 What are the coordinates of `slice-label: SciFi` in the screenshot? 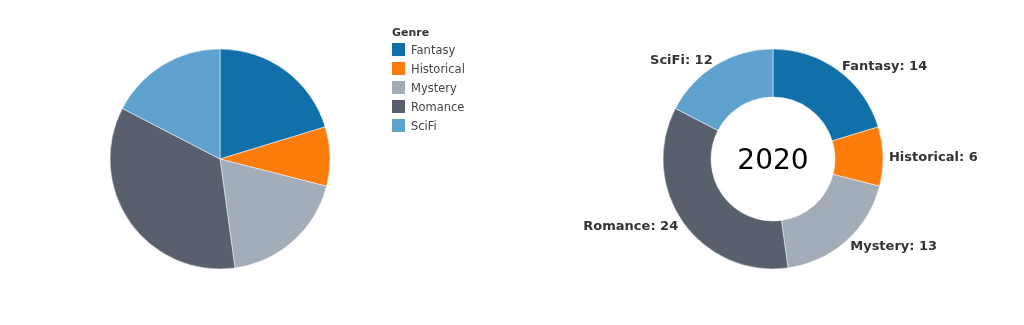 It's located at (667, 60).